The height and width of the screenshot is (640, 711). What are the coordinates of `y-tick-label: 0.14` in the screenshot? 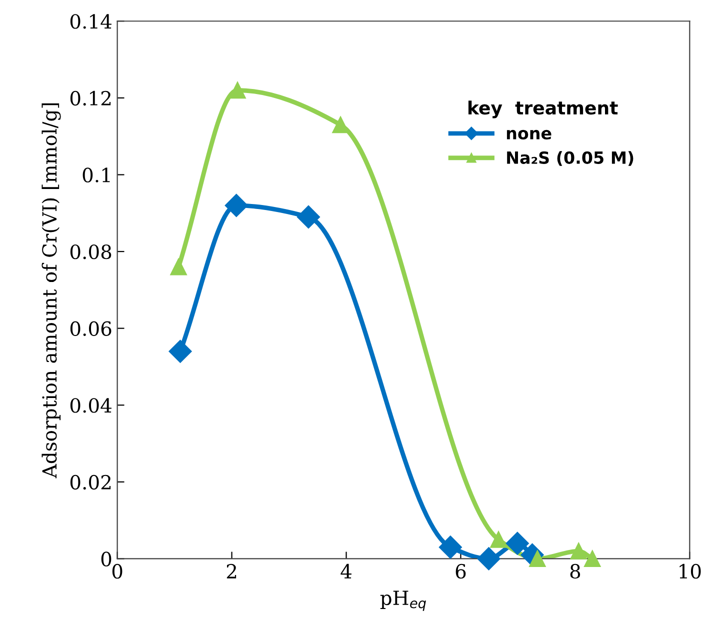 It's located at (91, 21).